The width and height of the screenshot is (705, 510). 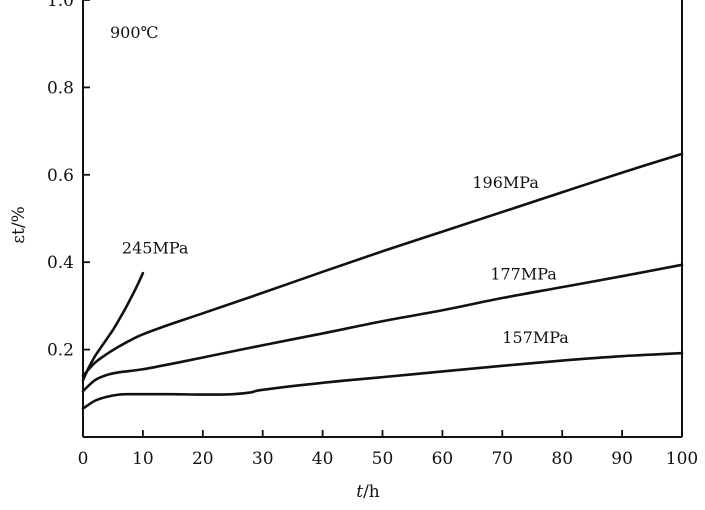 What do you see at coordinates (60, 5) in the screenshot?
I see `y-tick-label: 1.0` at bounding box center [60, 5].